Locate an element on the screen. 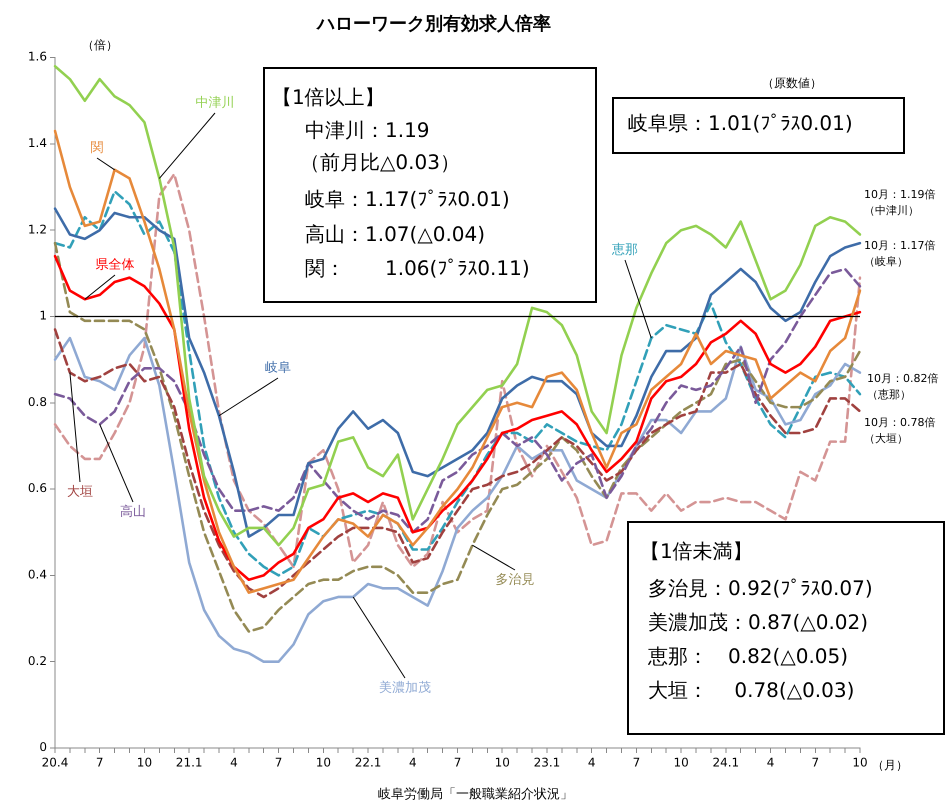 The height and width of the screenshot is (808, 951). text: 多治見 is located at coordinates (515, 580).